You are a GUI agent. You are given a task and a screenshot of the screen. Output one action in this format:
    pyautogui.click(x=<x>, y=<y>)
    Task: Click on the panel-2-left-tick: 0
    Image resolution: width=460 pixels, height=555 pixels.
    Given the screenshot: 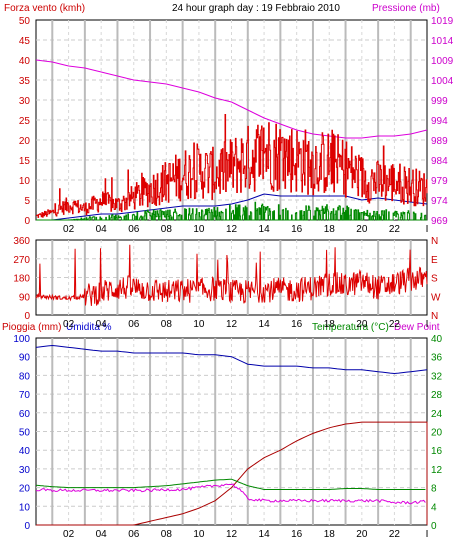 What is the action you would take?
    pyautogui.click(x=27, y=316)
    